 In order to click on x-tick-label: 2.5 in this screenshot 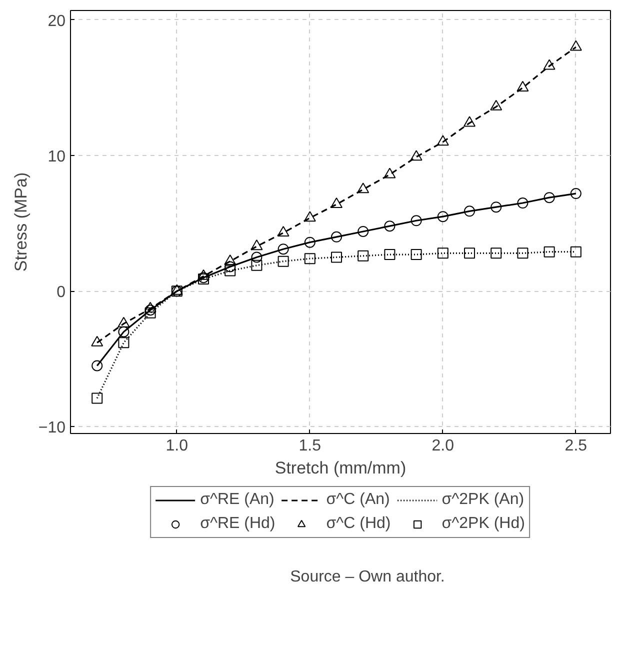, I will do `click(576, 446)`.